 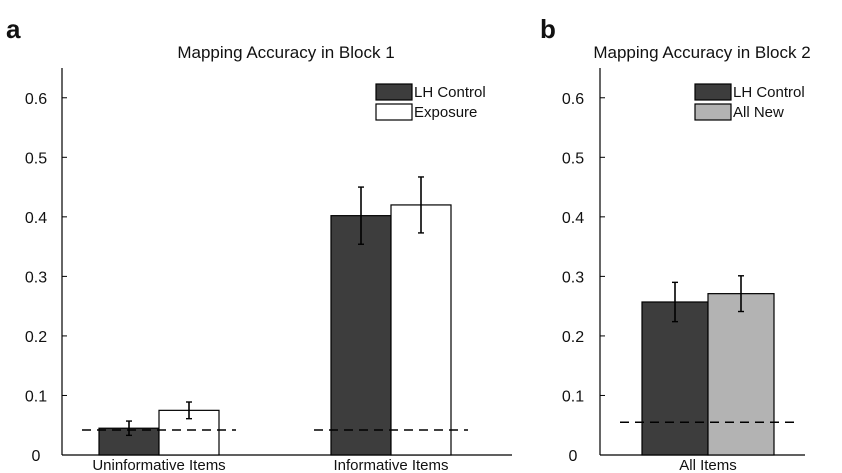 I want to click on panel-b-label: b, so click(x=548, y=29).